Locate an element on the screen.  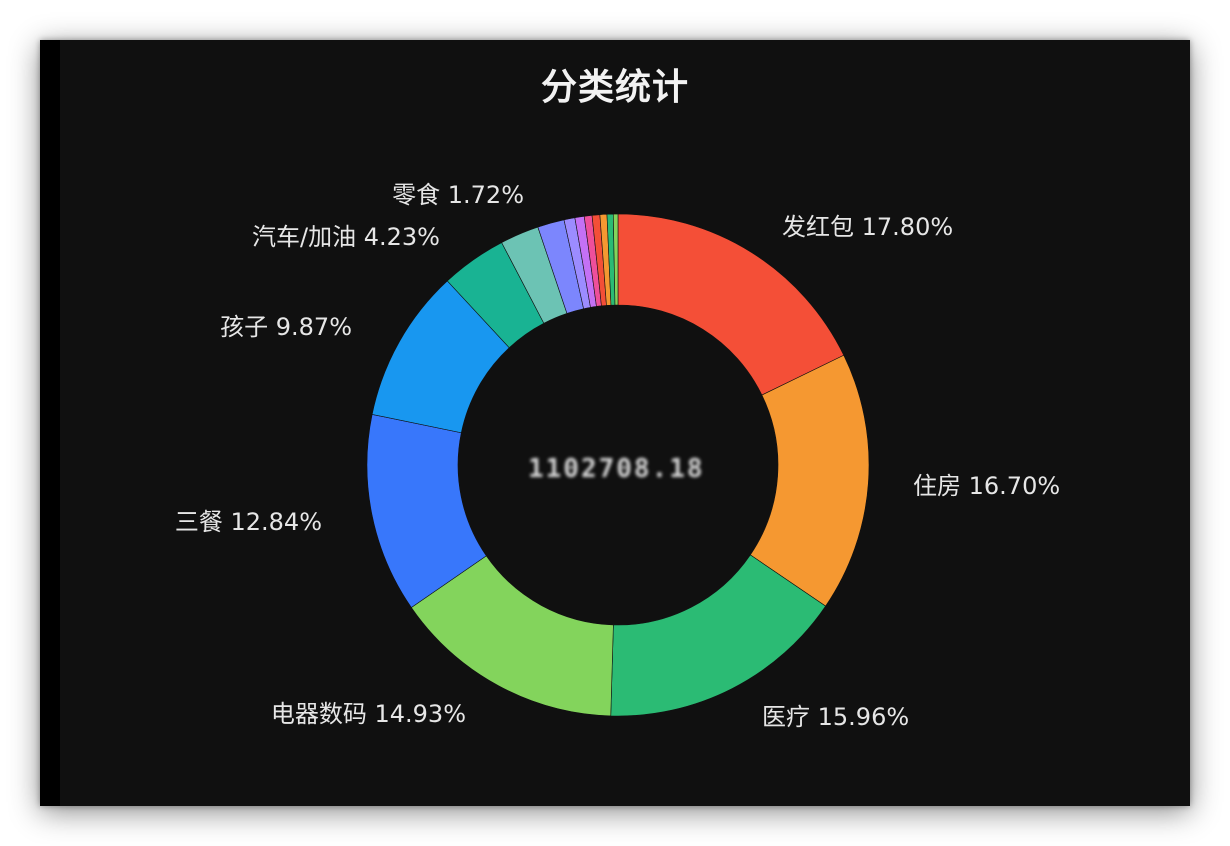
window-left-edge is located at coordinates (50, 423).